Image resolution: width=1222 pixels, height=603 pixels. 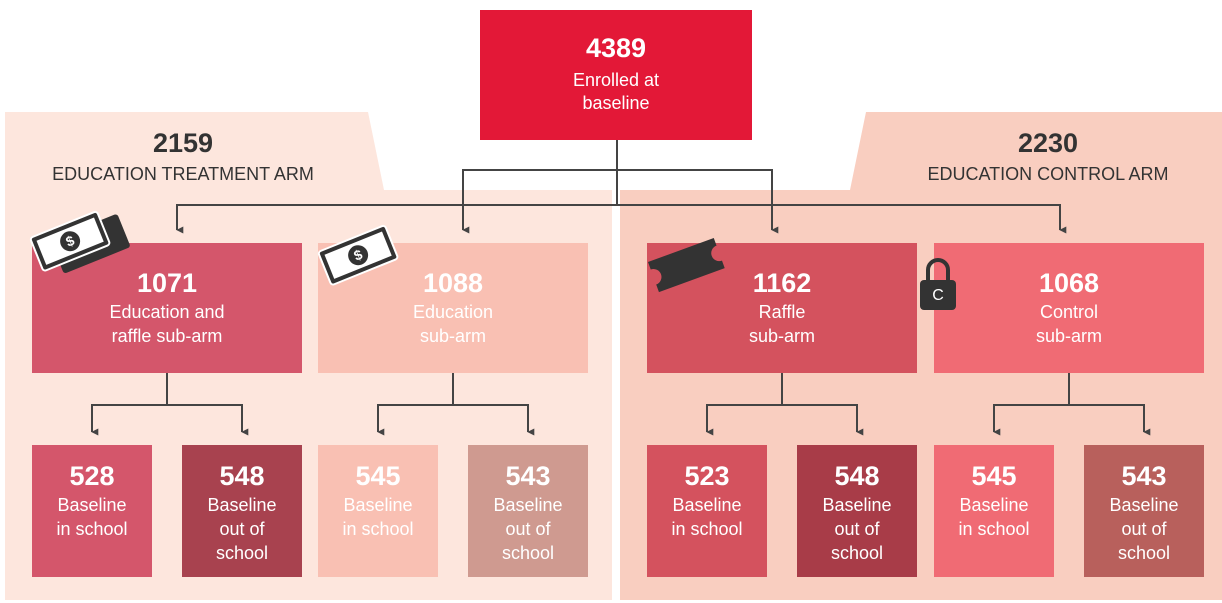 I want to click on root-label: baseline, so click(x=615, y=103).